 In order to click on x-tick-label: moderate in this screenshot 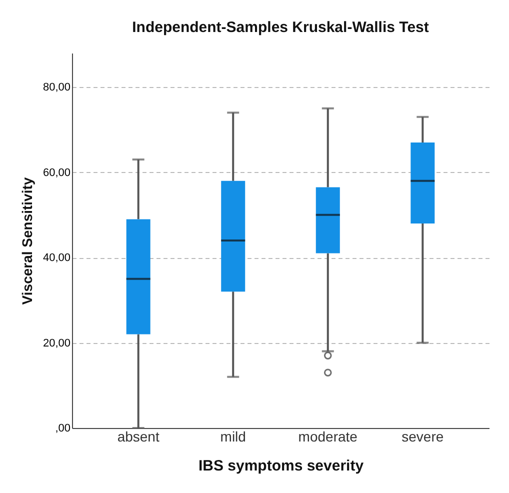, I will do `click(328, 436)`.